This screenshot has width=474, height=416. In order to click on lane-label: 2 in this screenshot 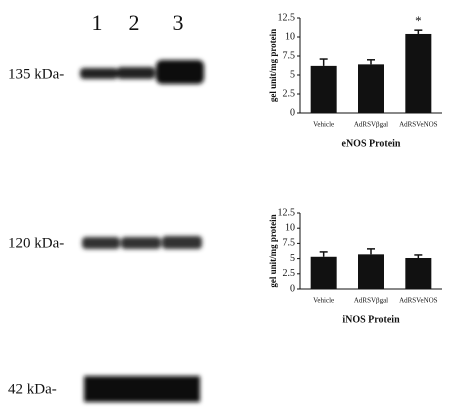, I will do `click(134, 22)`.